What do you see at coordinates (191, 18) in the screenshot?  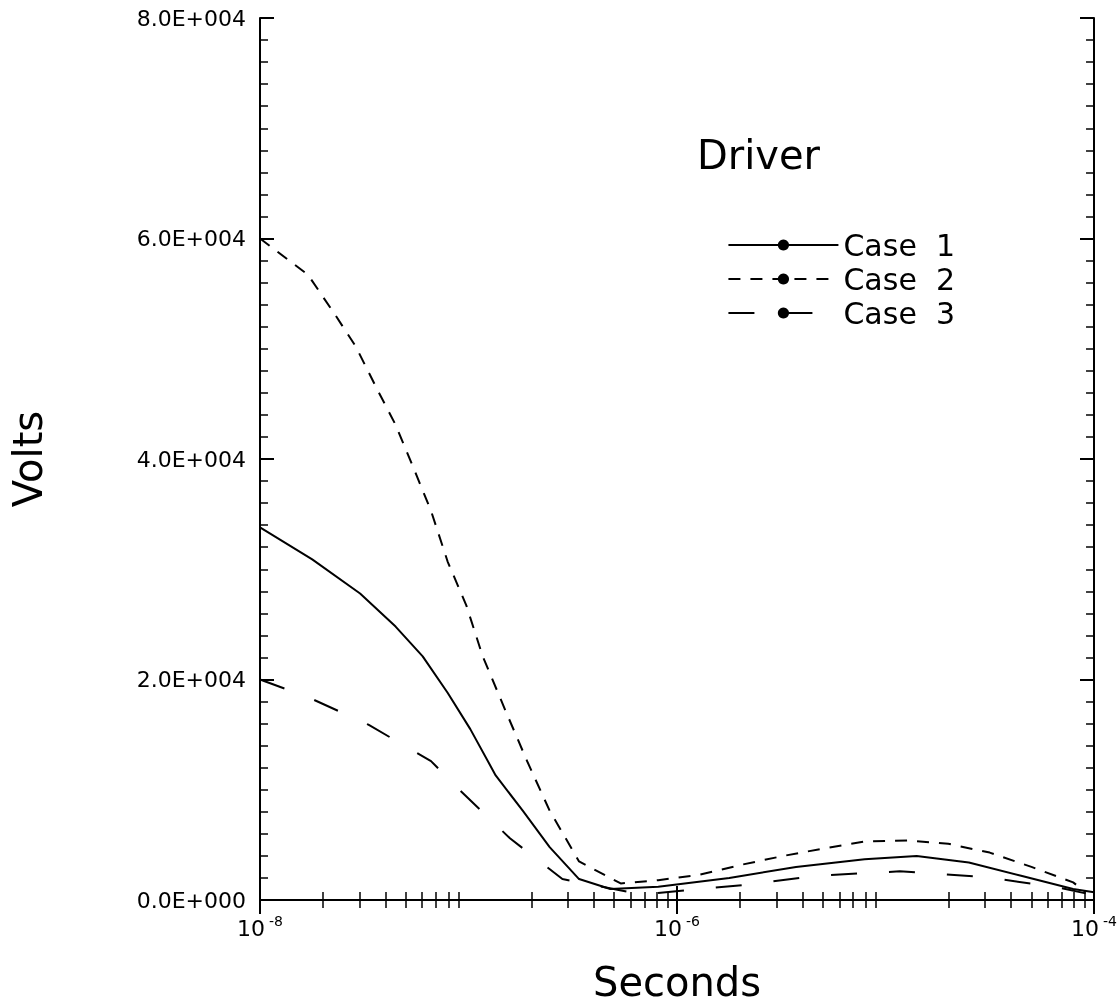 I see `y-tick-label: 8.0E+004` at bounding box center [191, 18].